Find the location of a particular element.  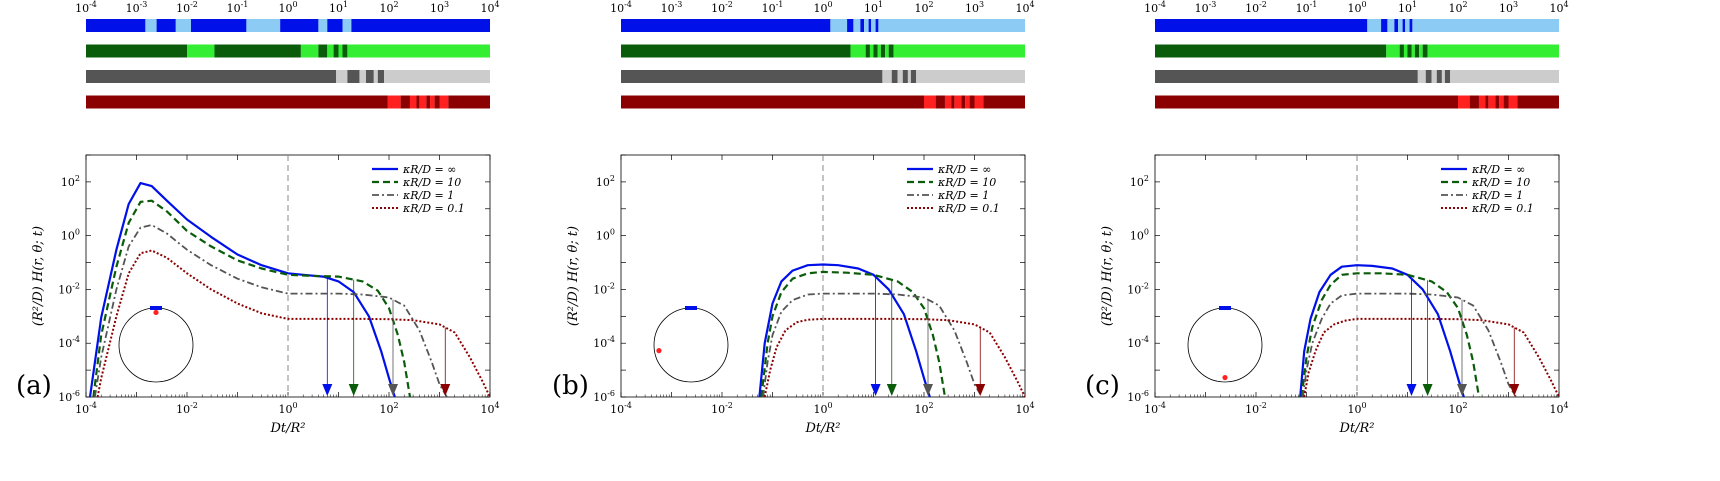

tick-exponent: -6 is located at coordinates (611, 393).